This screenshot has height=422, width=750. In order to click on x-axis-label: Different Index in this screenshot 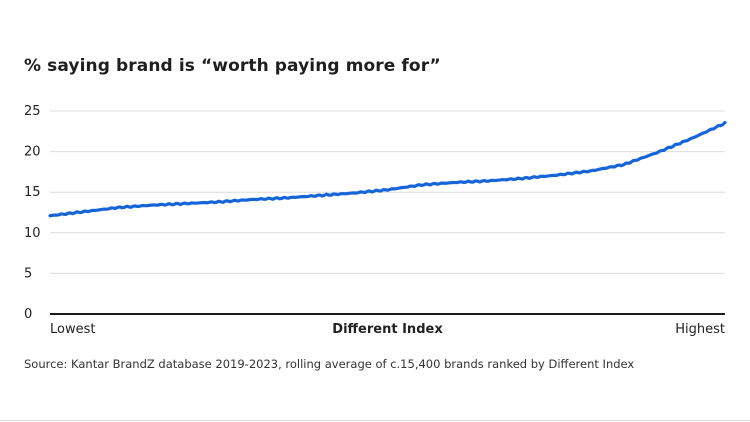, I will do `click(387, 329)`.